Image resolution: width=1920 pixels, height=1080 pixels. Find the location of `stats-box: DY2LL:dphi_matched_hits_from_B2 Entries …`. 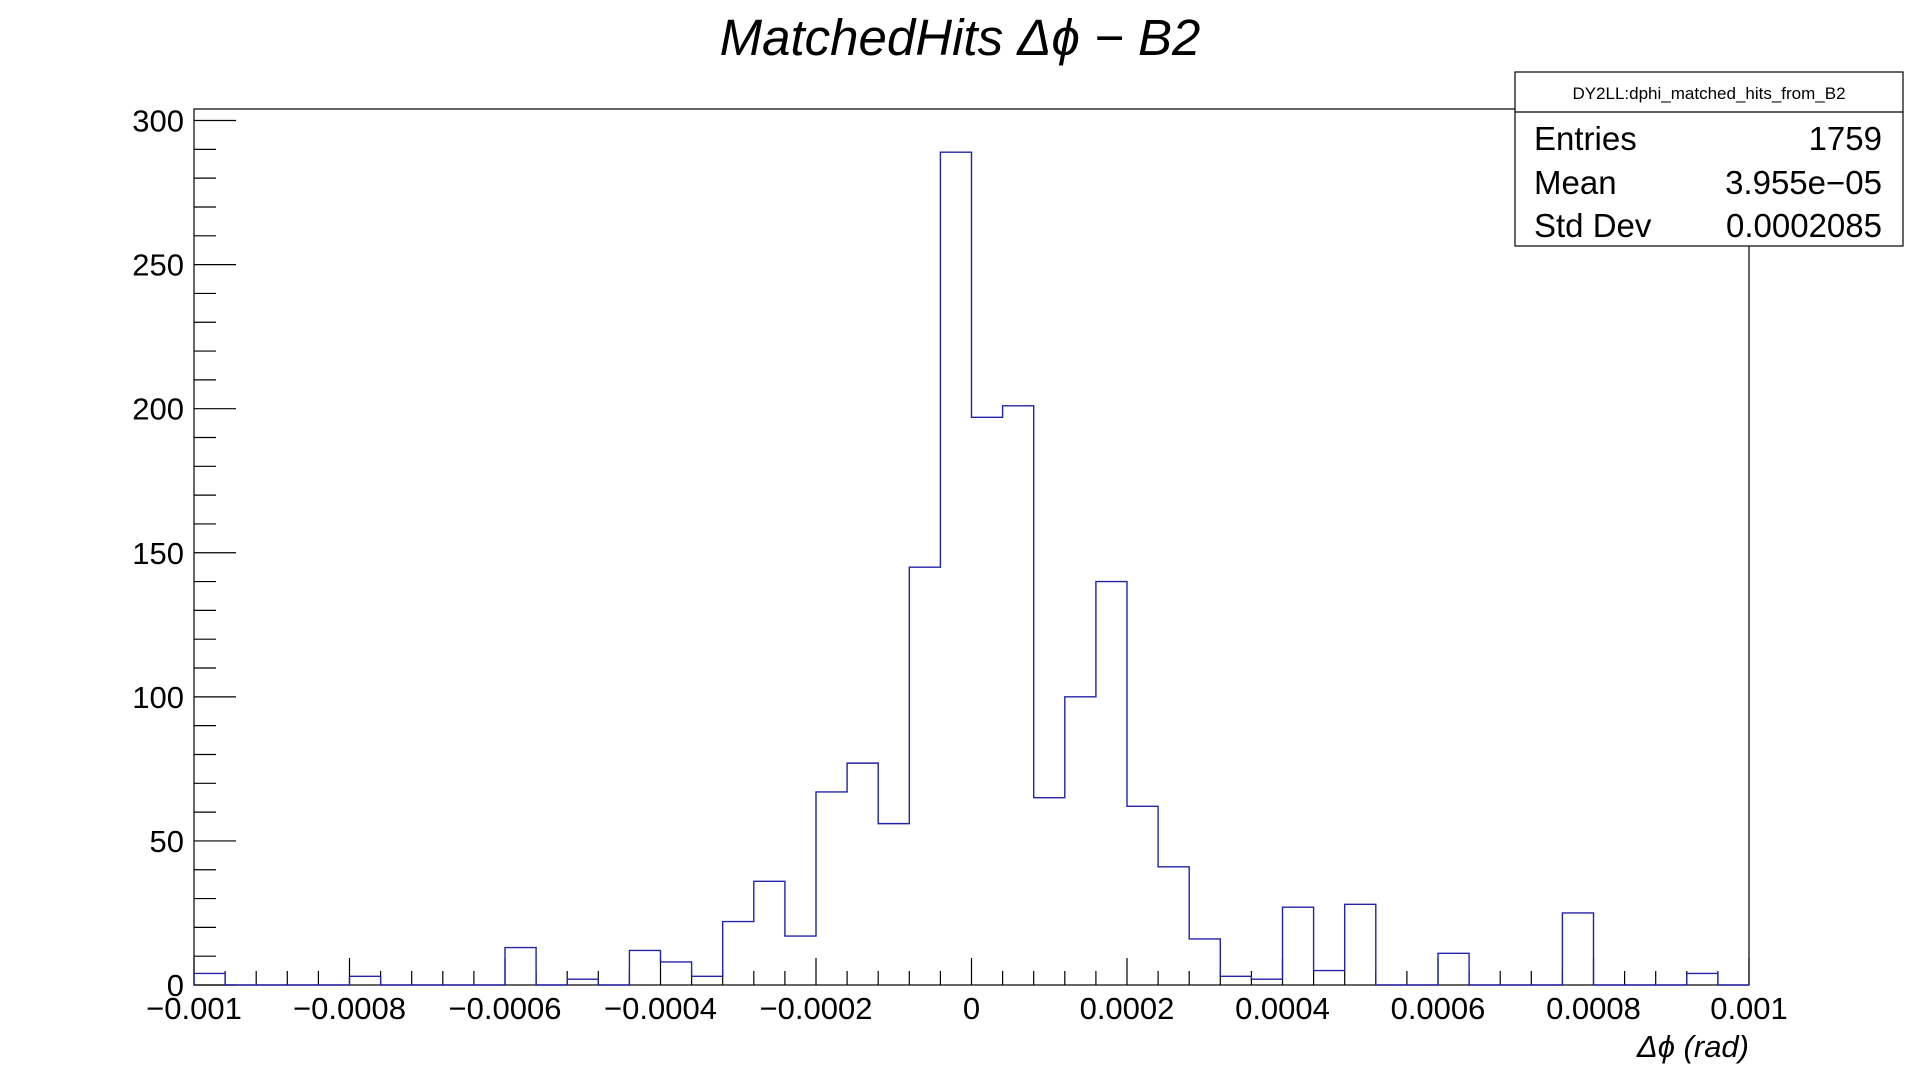

stats-box: DY2LL:dphi_matched_hits_from_B2 Entries … is located at coordinates (1709, 159).